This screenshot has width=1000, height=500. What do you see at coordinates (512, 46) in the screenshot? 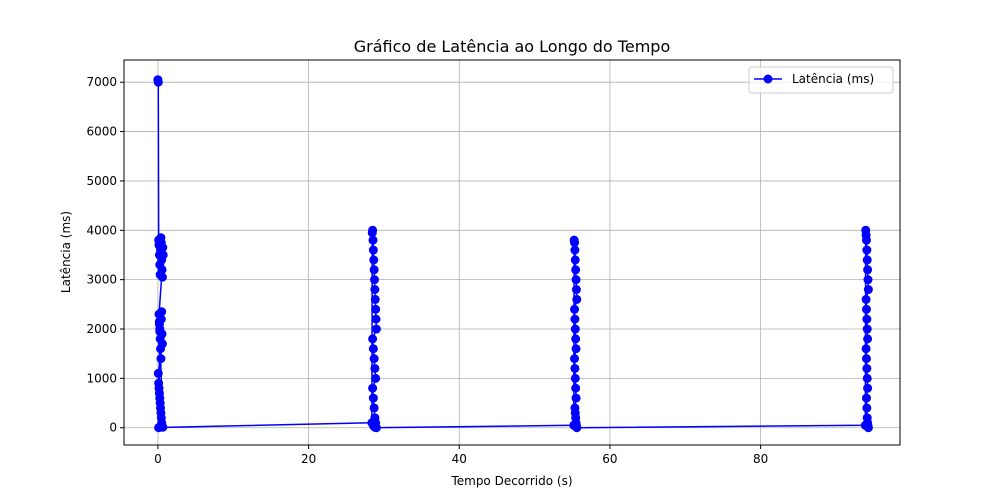
I see `chart-title: Gráfico de Latência ao Longo do Tempo` at bounding box center [512, 46].